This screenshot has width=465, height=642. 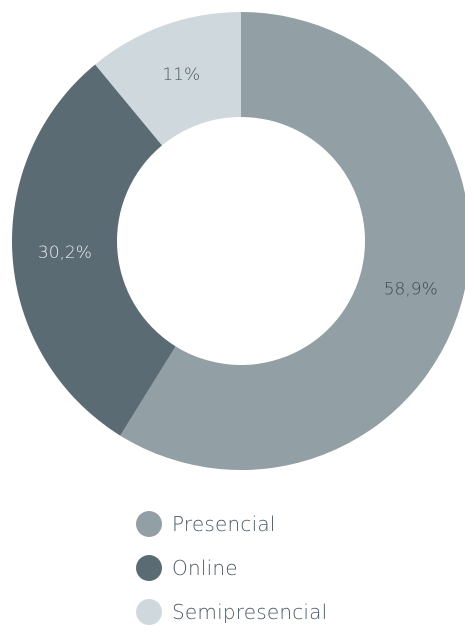 I want to click on slice-label-online: 30,2%, so click(x=65, y=253).